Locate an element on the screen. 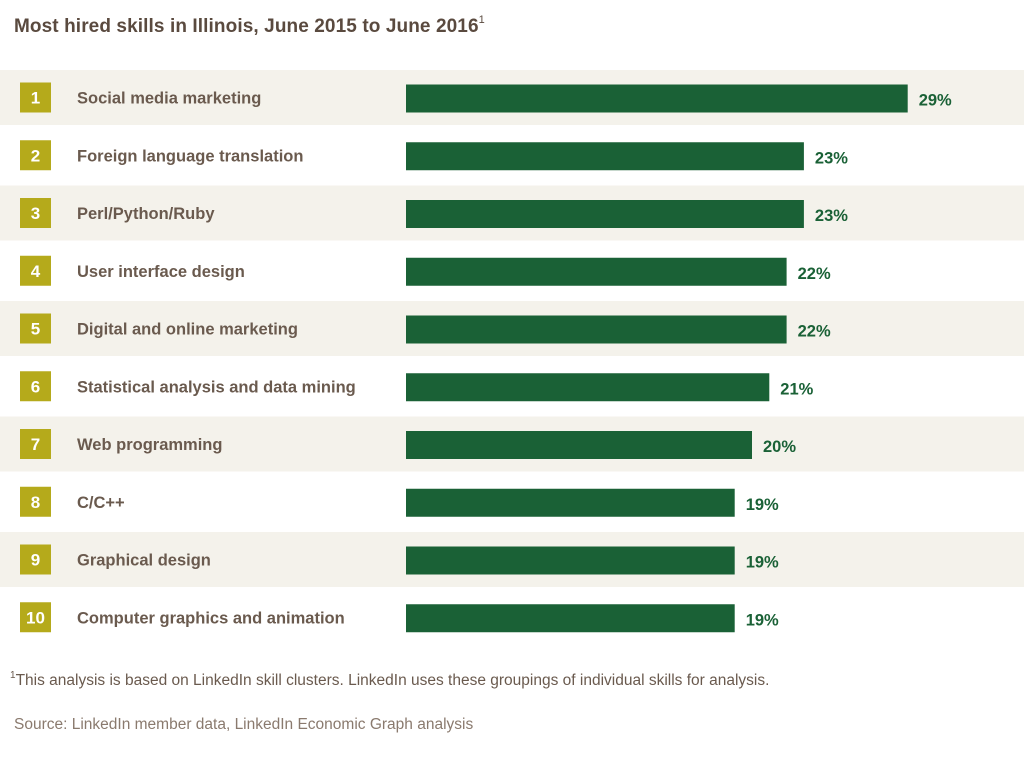 This screenshot has height=762, width=1024. category-label: Digital and online marketing is located at coordinates (187, 330).